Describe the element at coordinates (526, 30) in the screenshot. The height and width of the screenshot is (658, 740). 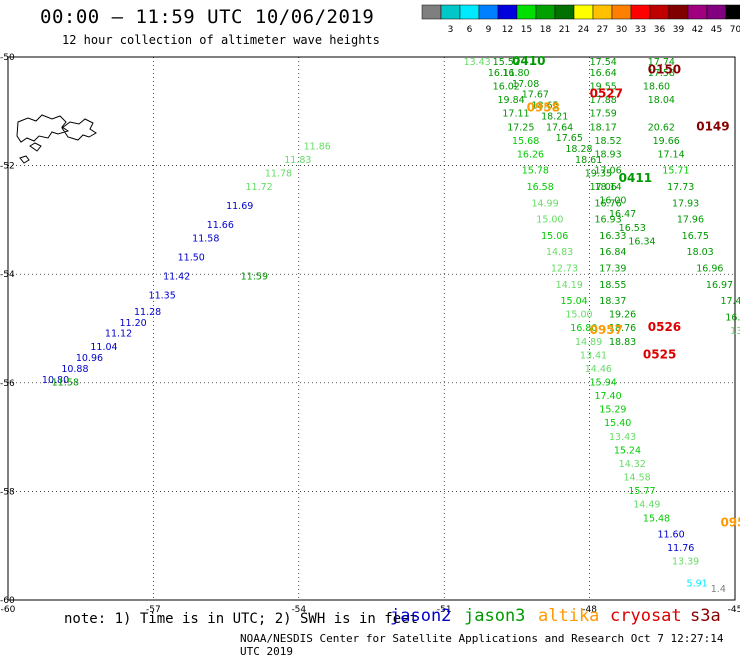
I see `legend-tick-label: 15` at that location.